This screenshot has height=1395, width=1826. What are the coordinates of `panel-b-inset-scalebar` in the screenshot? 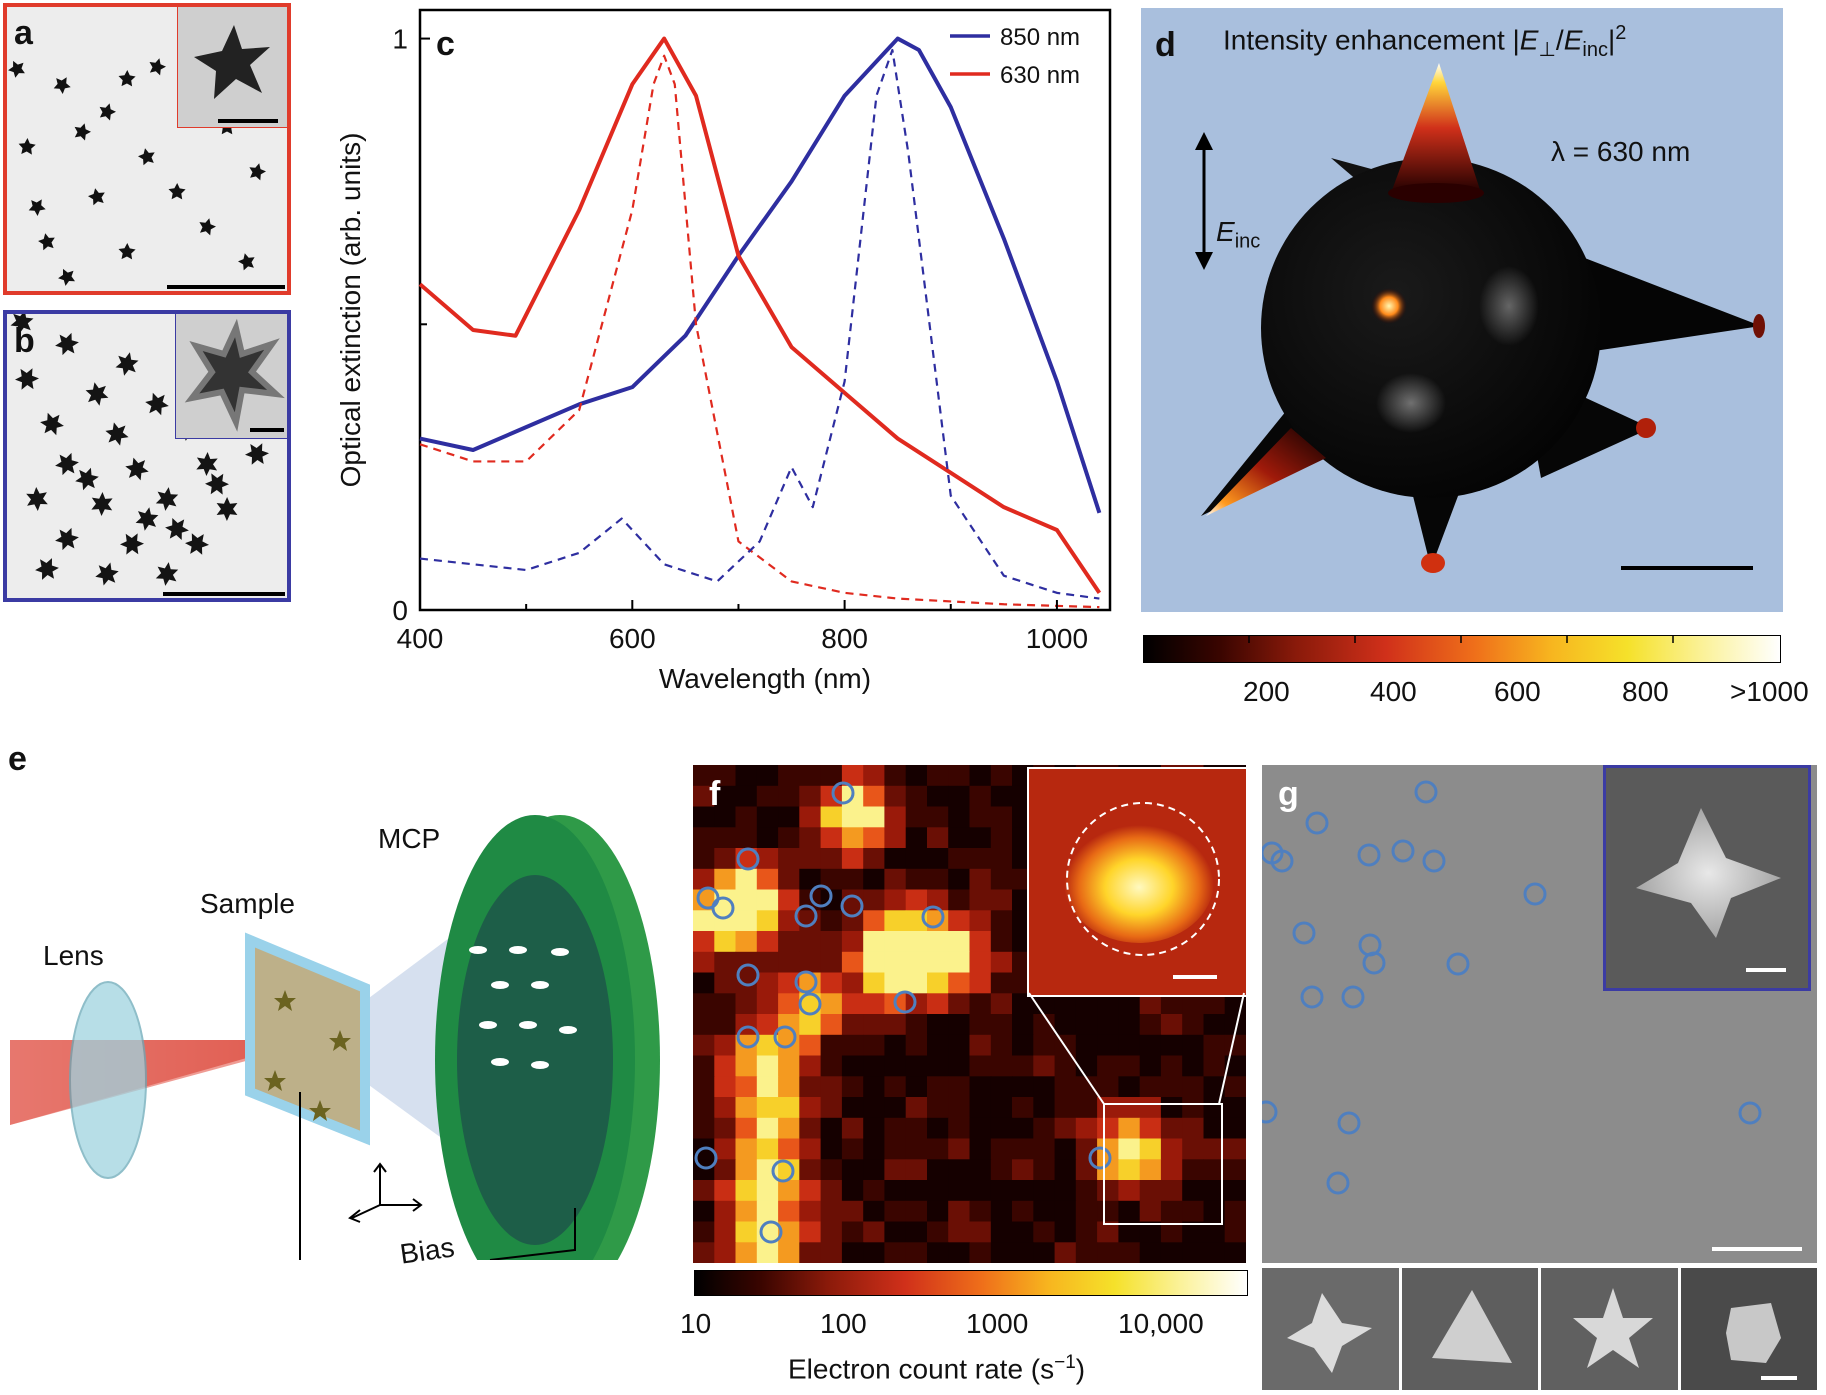 It's located at (267, 430).